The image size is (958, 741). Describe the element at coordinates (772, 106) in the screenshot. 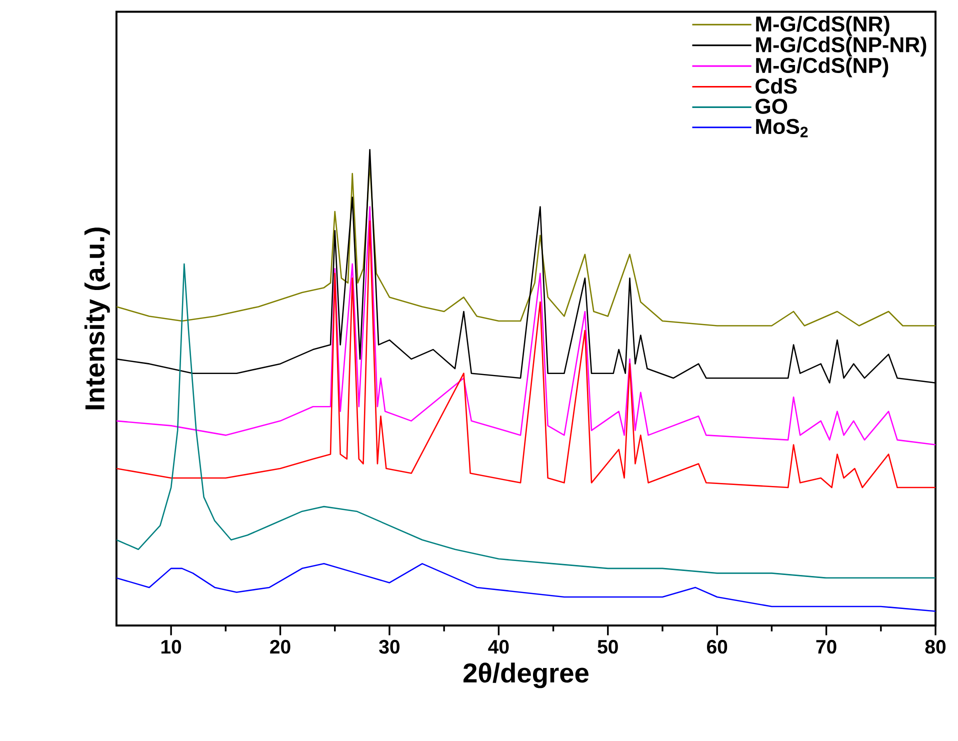

I see `legend-label: GO` at that location.